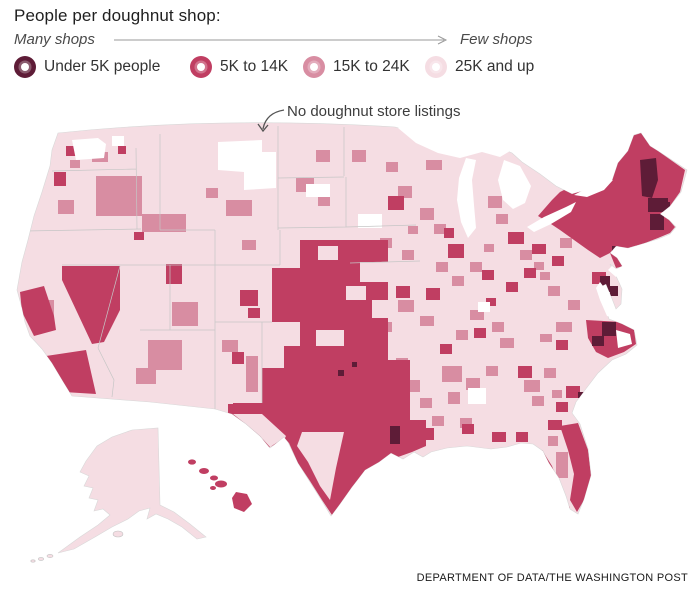  I want to click on legend-label-under-5k: Under 5K people, so click(102, 66).